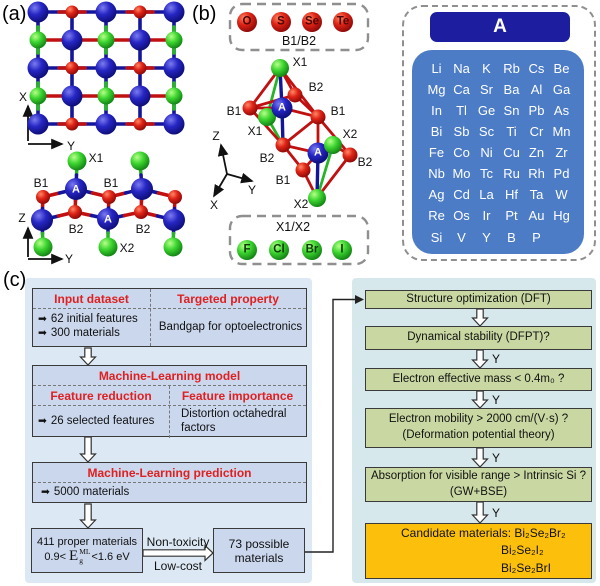  Describe the element at coordinates (536, 132) in the screenshot. I see `element-symbol: Cr` at that location.